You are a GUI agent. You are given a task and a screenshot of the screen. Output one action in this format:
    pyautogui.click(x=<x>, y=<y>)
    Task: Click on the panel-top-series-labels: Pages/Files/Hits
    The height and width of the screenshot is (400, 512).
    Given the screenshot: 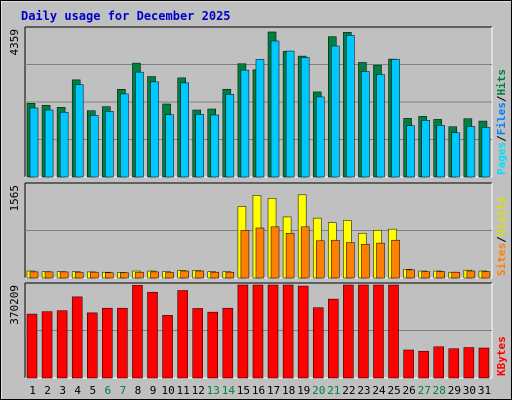 What is the action you would take?
    pyautogui.click(x=501, y=122)
    